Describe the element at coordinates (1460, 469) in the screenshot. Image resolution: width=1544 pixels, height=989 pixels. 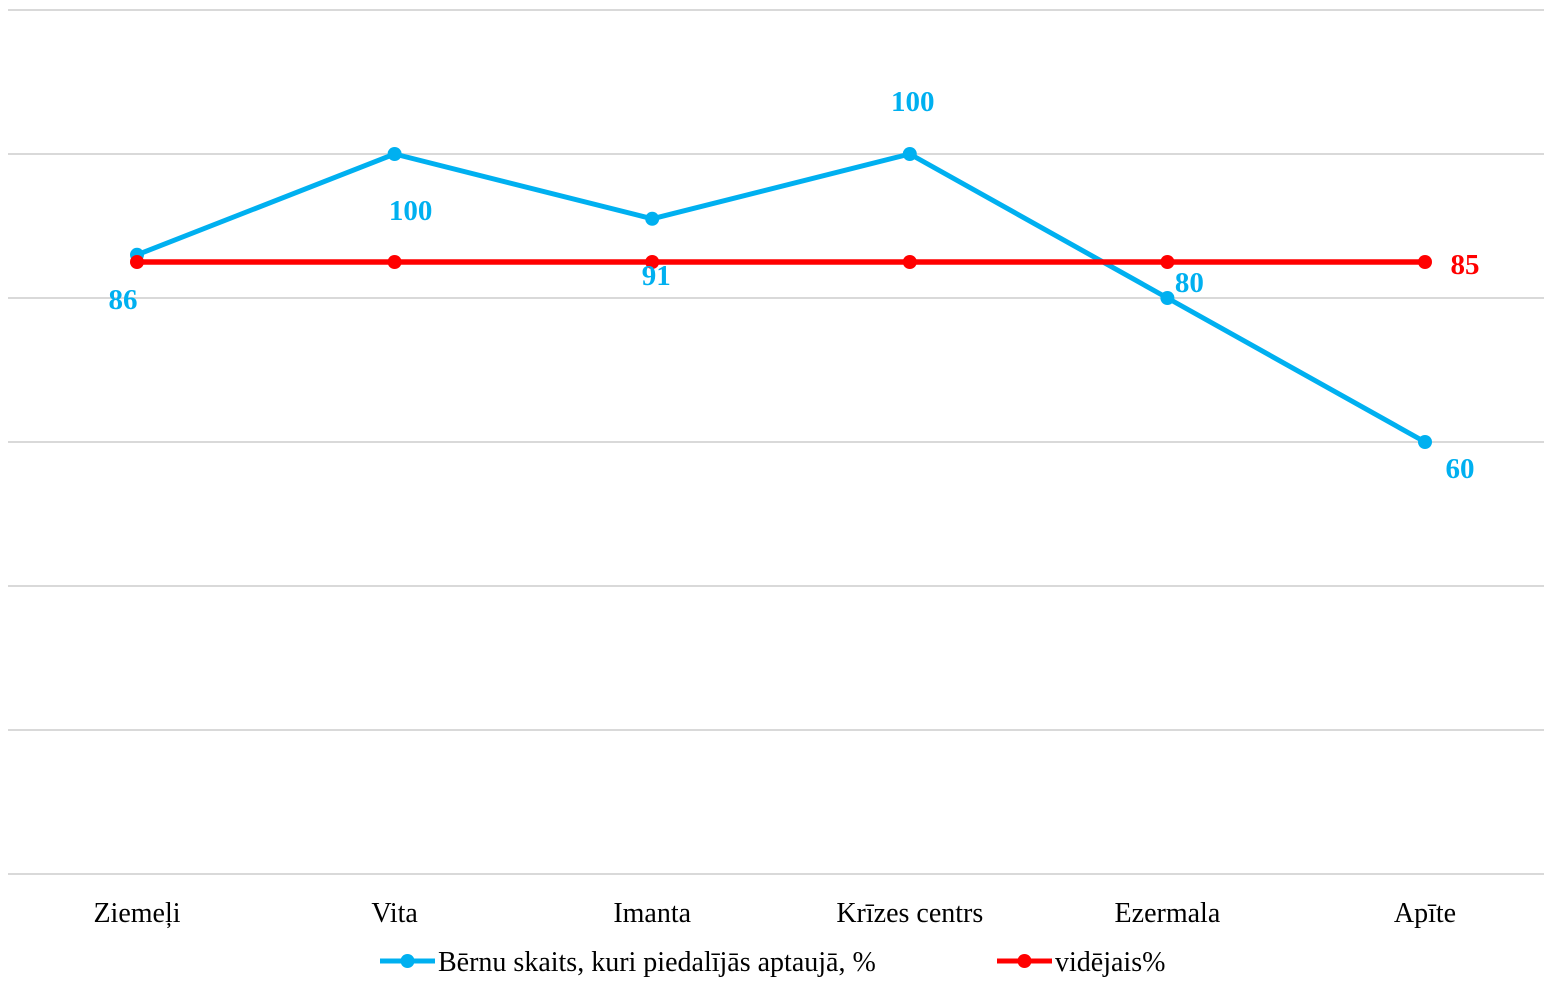
I see `data-label: 60` at that location.